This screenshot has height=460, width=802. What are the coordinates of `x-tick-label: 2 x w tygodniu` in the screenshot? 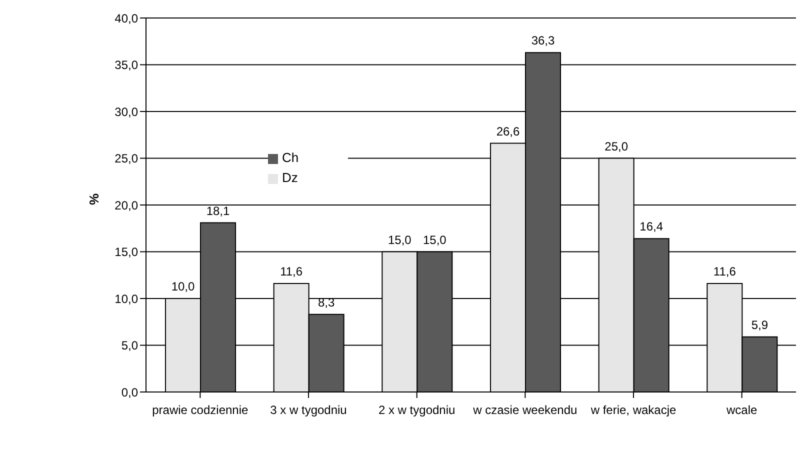 It's located at (417, 410).